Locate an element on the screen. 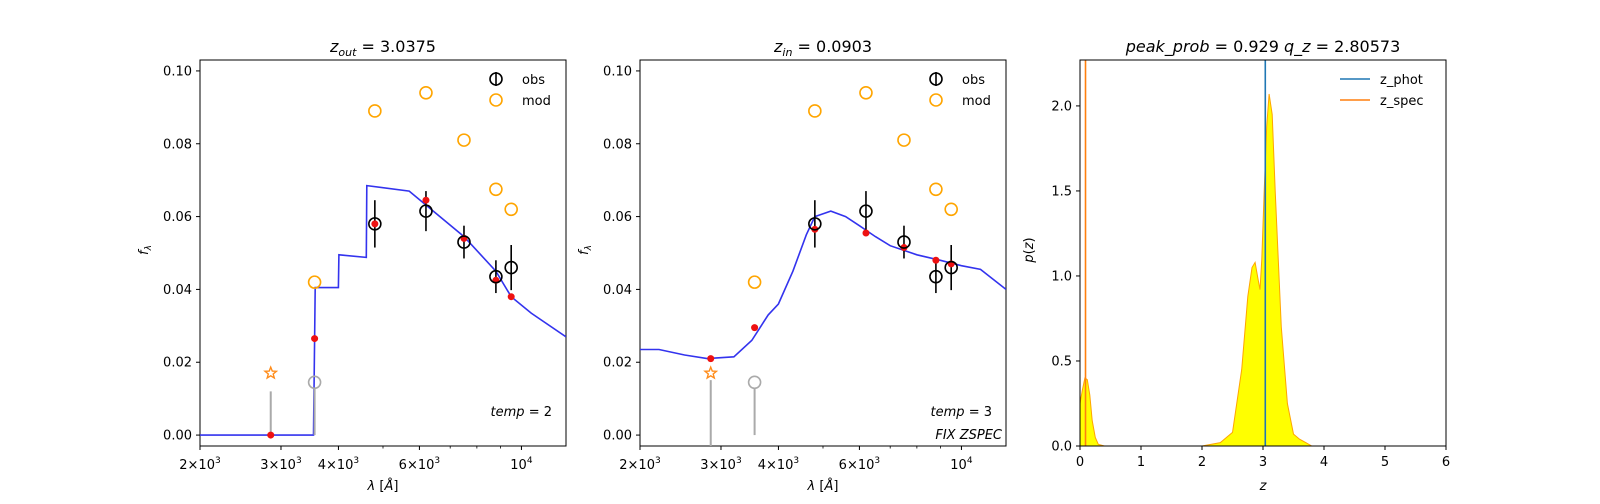  ytick-label: 0.5 is located at coordinates (1061, 361).